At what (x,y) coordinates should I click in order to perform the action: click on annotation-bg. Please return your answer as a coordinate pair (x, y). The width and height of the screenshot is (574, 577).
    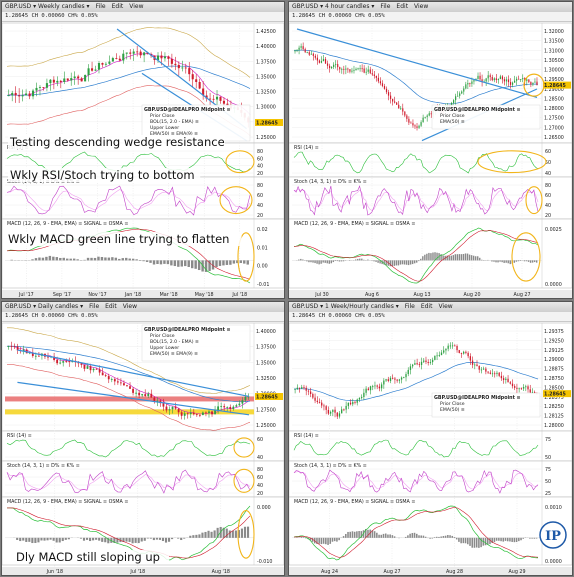
    Looking at the image, I should click on (116, 142).